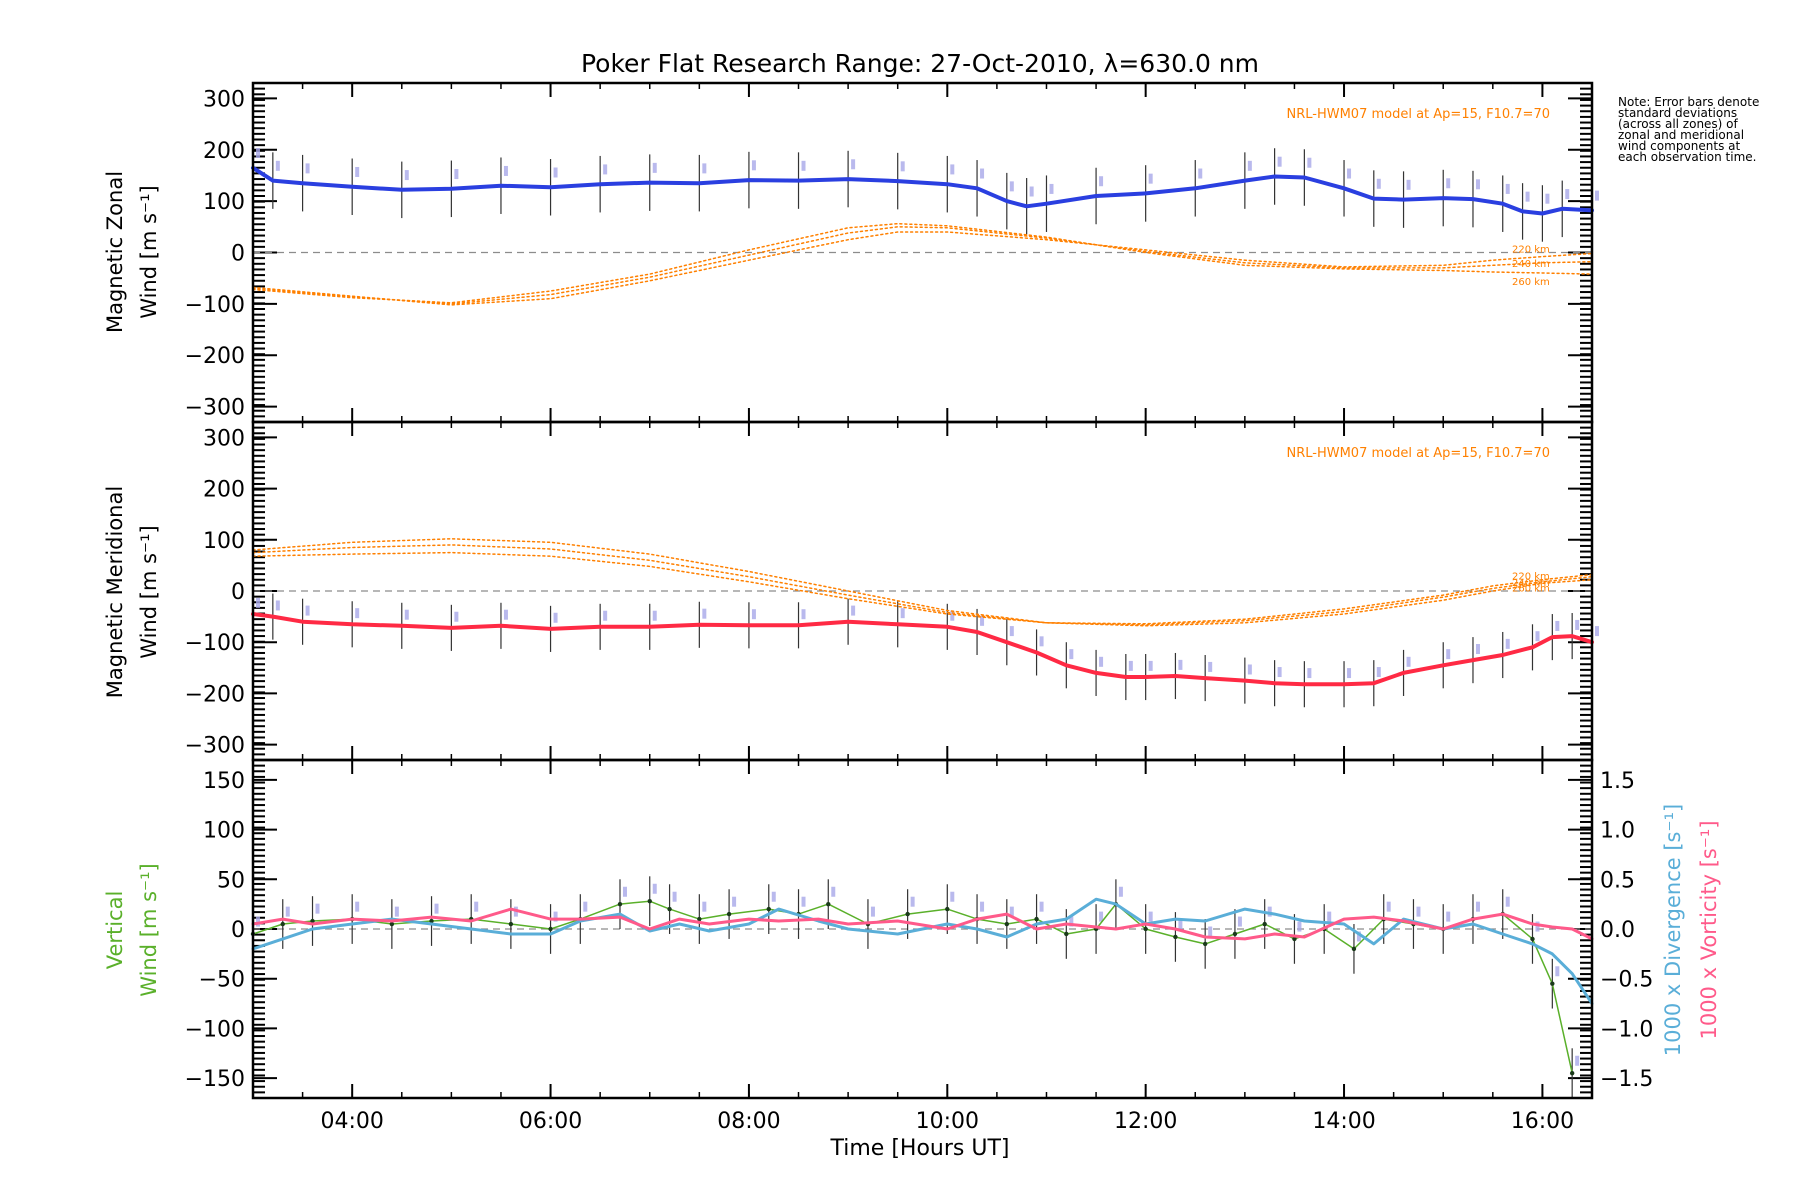 The width and height of the screenshot is (1800, 1200). I want to click on x-axis-label: Time [Hours UT], so click(920, 1148).